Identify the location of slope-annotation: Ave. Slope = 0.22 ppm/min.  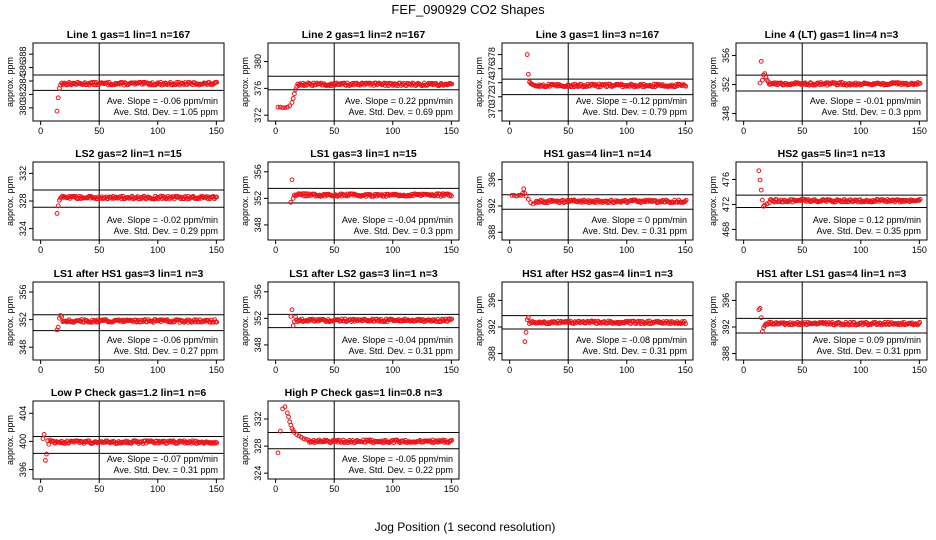
(399, 101).